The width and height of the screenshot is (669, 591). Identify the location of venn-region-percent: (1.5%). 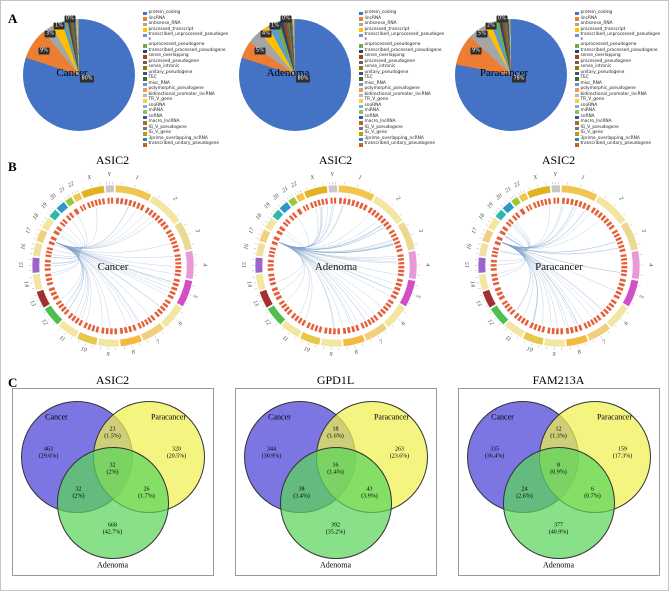
(112, 436).